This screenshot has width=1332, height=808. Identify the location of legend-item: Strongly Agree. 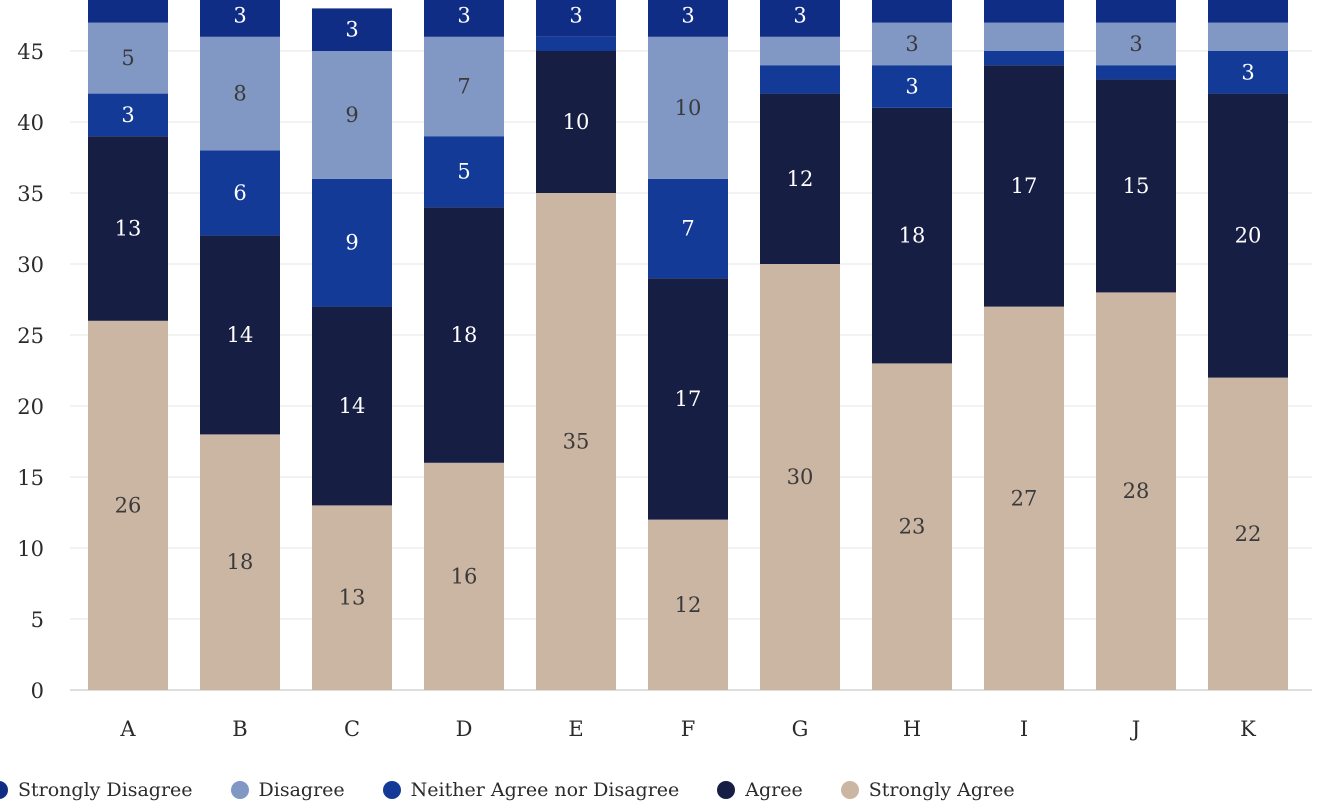
(927, 790).